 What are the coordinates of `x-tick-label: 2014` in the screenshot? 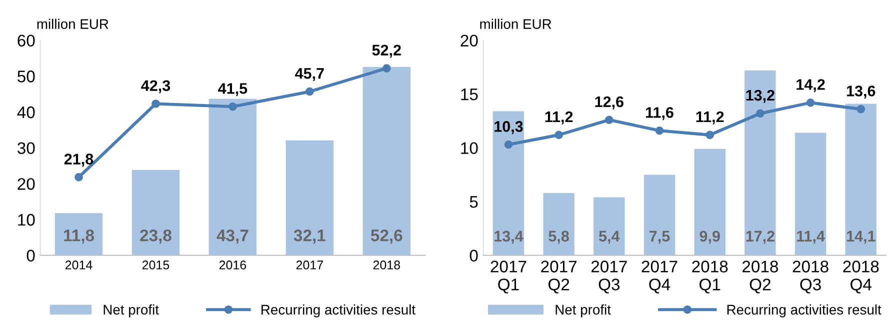 It's located at (78, 265).